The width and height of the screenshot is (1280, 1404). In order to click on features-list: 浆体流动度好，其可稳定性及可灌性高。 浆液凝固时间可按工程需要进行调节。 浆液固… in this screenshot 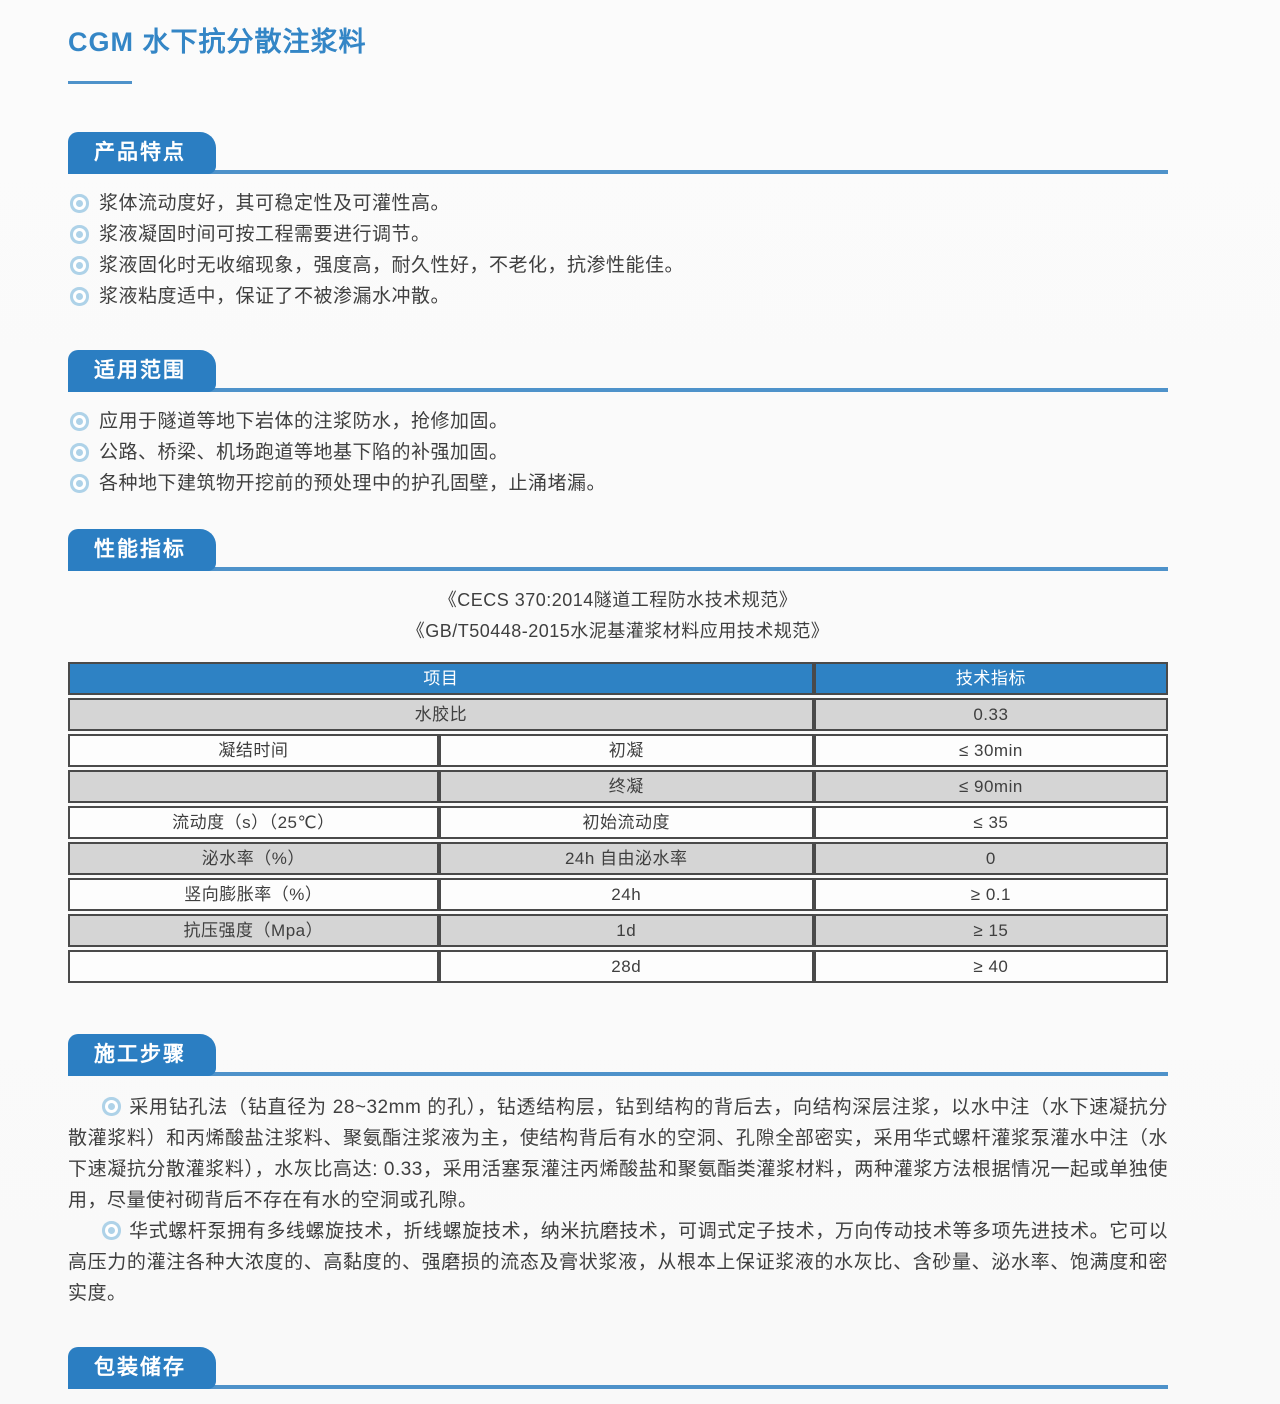, I will do `click(618, 250)`.